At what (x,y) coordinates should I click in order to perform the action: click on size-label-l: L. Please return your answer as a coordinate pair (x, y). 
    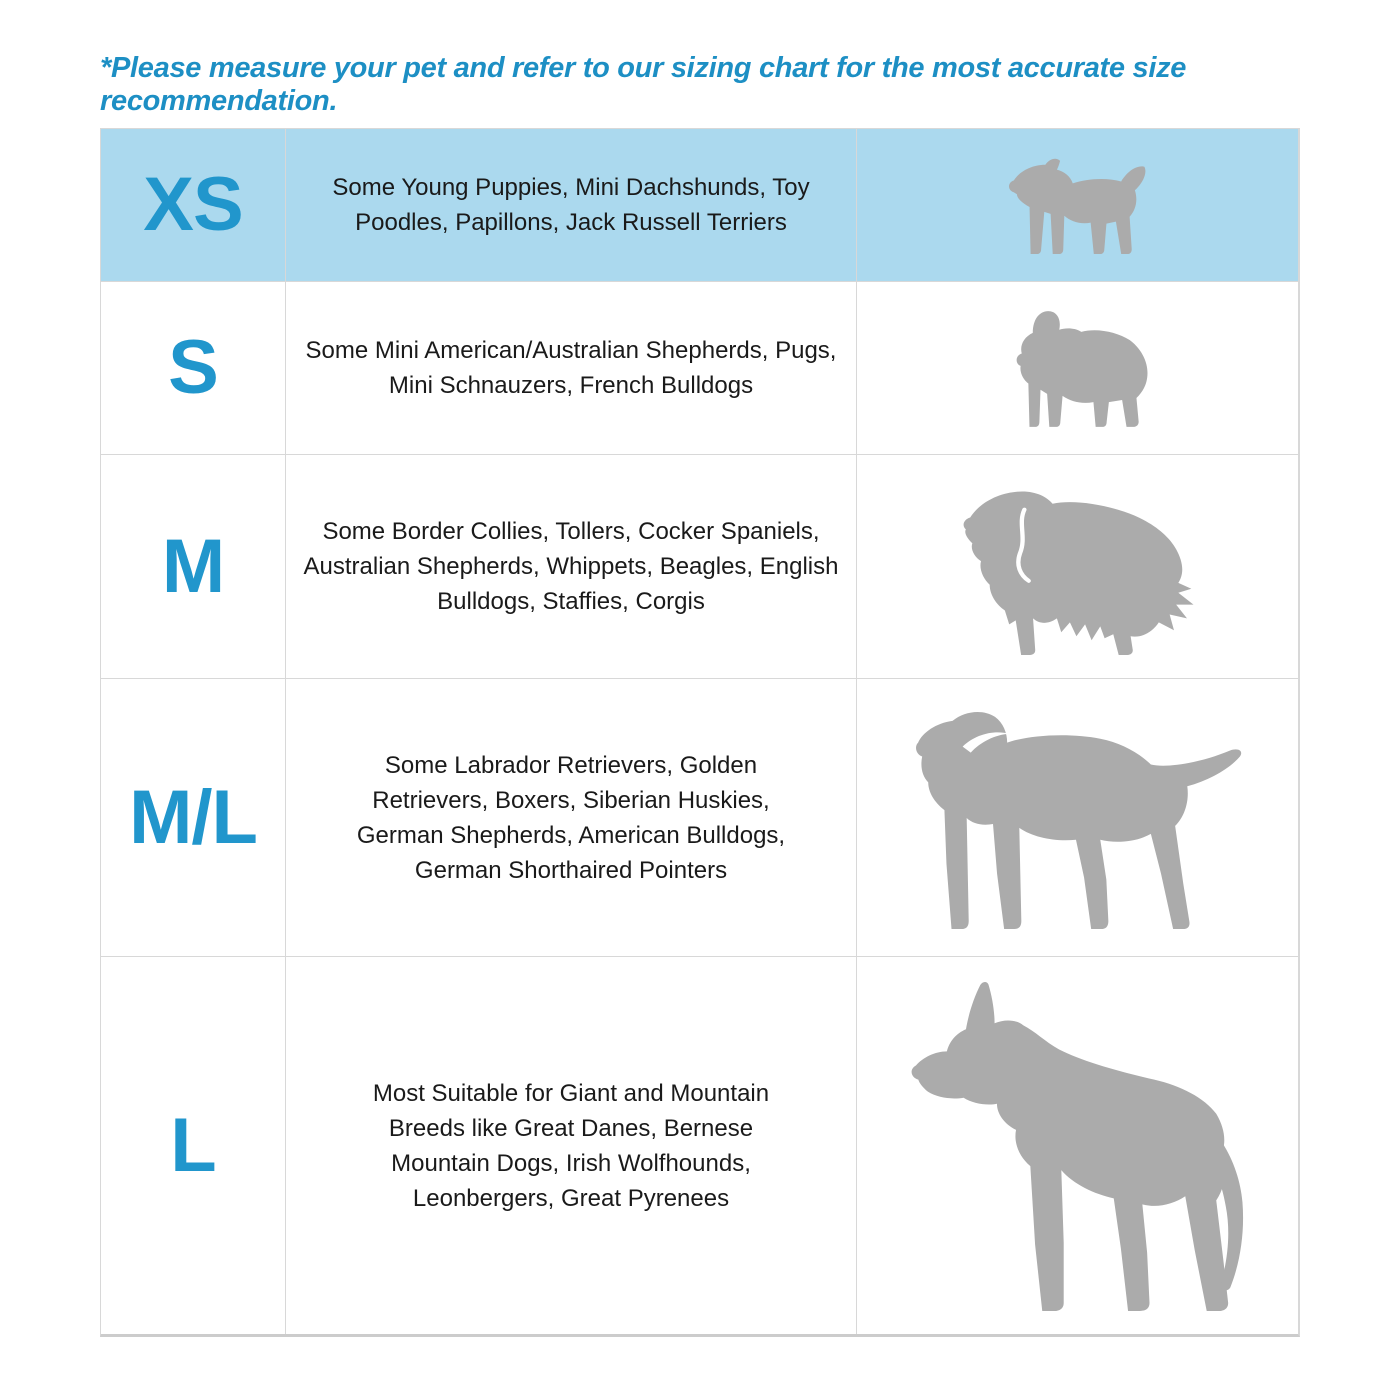
    Looking at the image, I should click on (193, 1145).